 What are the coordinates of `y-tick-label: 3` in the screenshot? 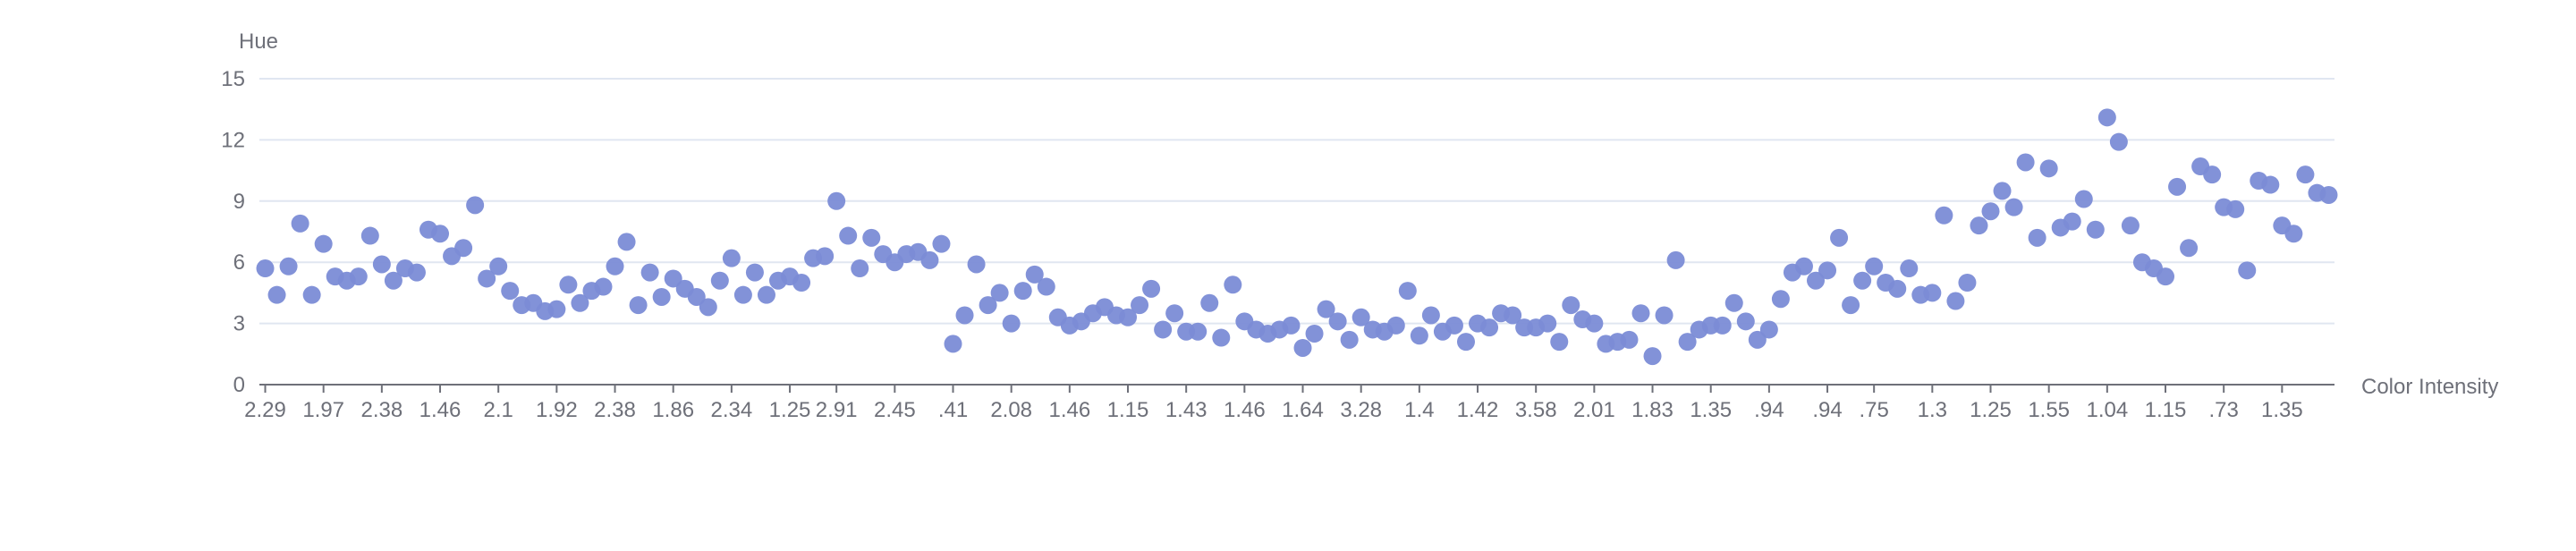 It's located at (239, 324).